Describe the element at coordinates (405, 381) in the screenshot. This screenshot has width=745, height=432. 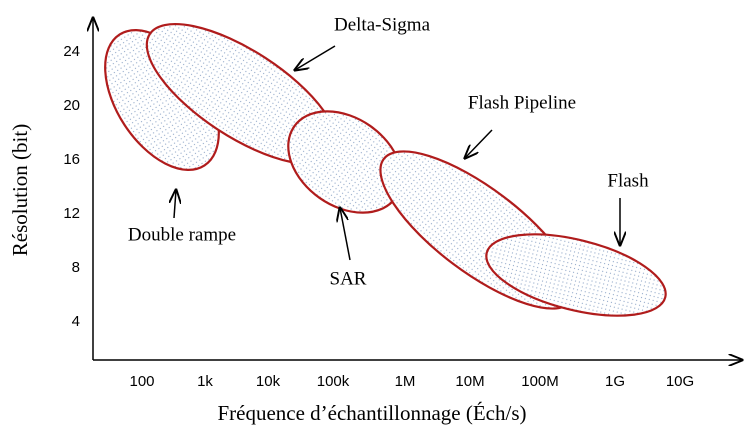
I see `x-tick-label: 1M` at that location.